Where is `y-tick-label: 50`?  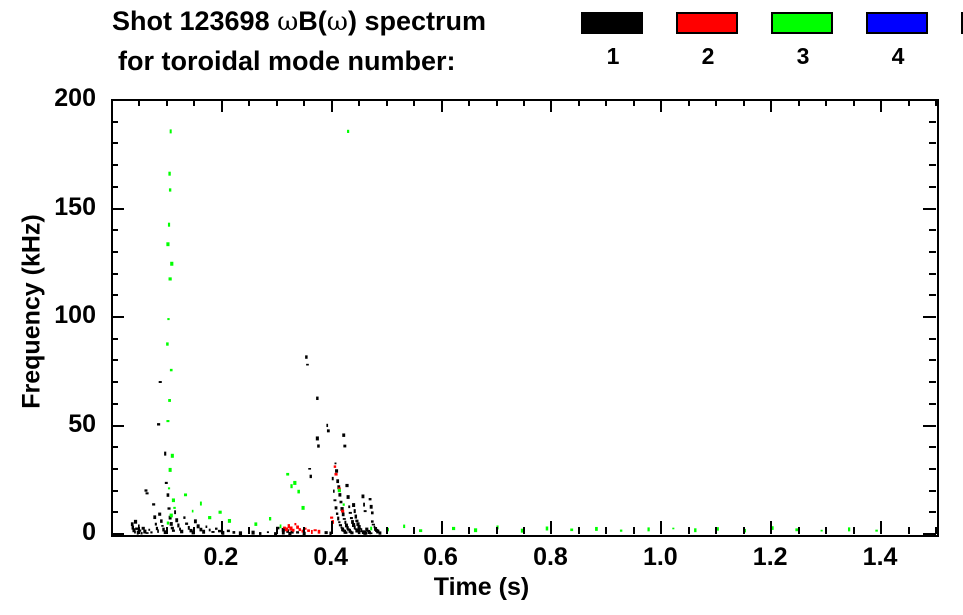 y-tick-label: 50 is located at coordinates (82, 423).